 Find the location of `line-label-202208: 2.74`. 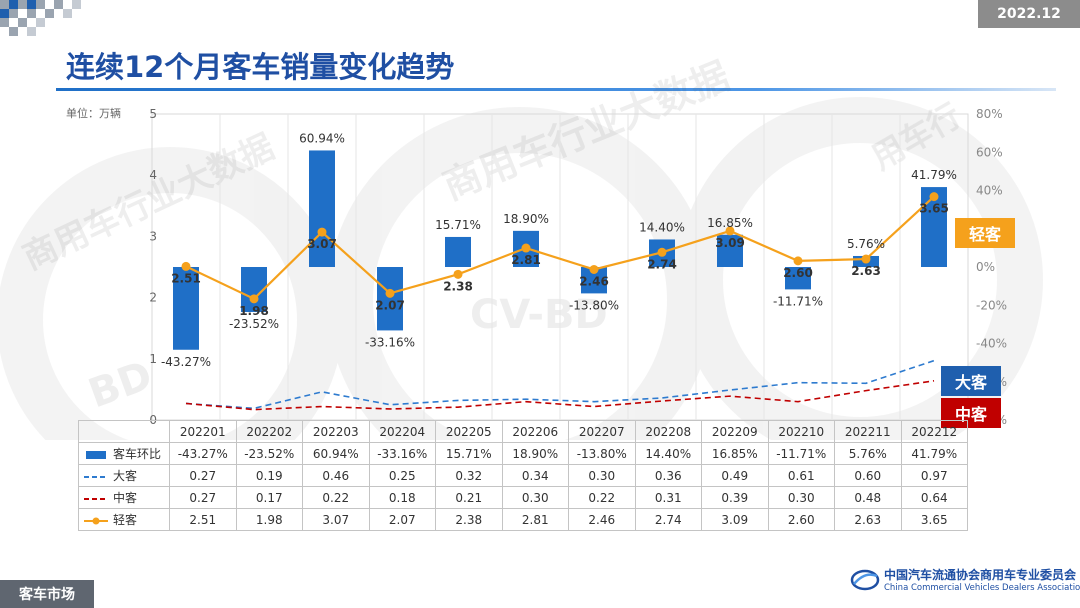

line-label-202208: 2.74 is located at coordinates (662, 264).